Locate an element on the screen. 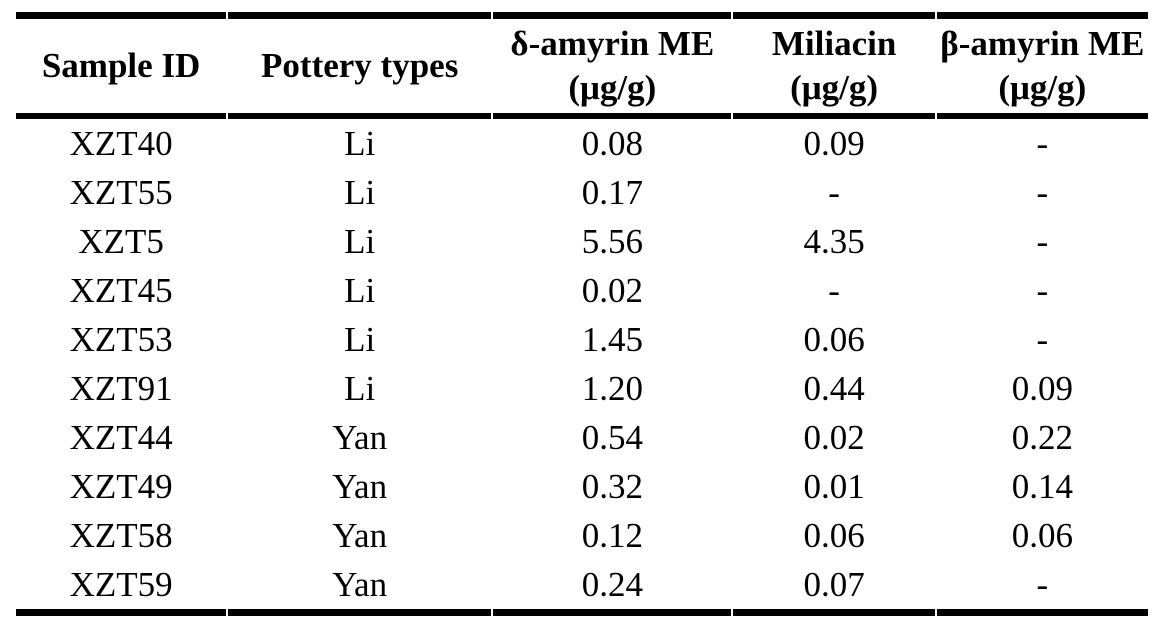 This screenshot has width=1164, height=644. cell-miliacin: 0.02 is located at coordinates (834, 437).